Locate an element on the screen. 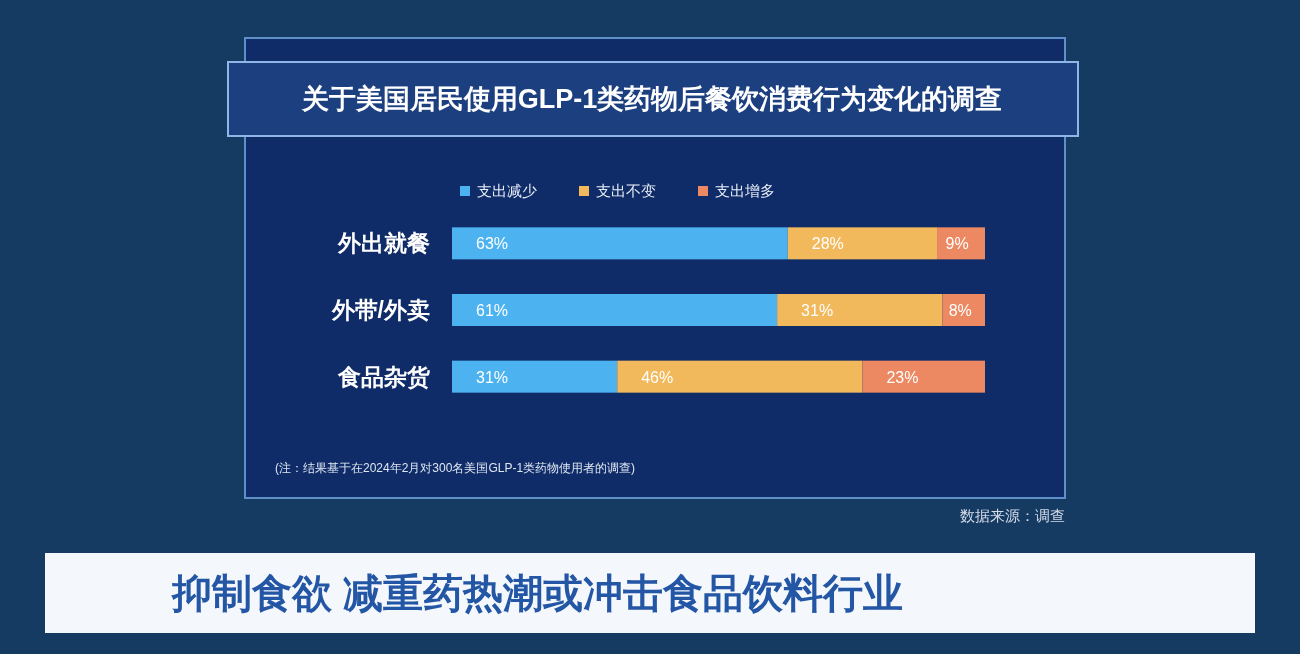 The width and height of the screenshot is (1300, 654). data-label: 28% is located at coordinates (827, 244).